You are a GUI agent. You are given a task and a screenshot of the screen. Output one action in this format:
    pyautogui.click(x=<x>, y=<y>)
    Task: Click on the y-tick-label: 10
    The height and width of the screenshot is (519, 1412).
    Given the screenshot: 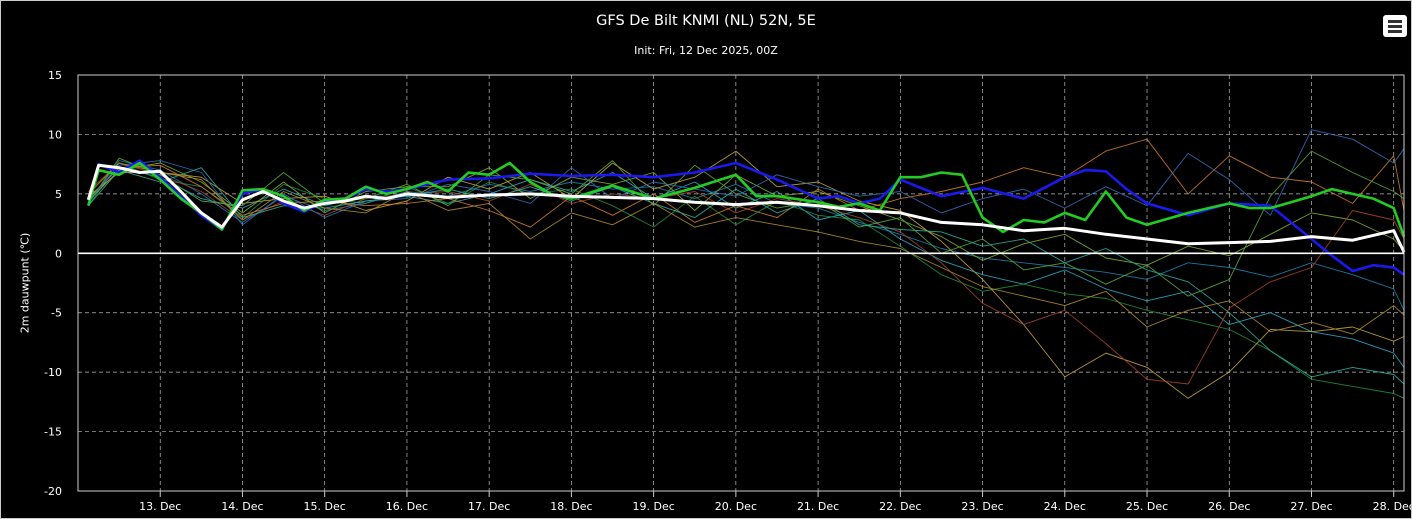 What is the action you would take?
    pyautogui.click(x=55, y=134)
    